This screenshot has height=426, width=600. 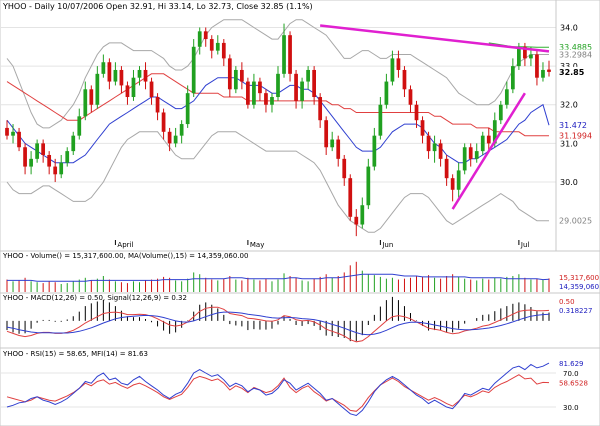 I want to click on volume-tag-label: 14,359,060, so click(x=579, y=287).